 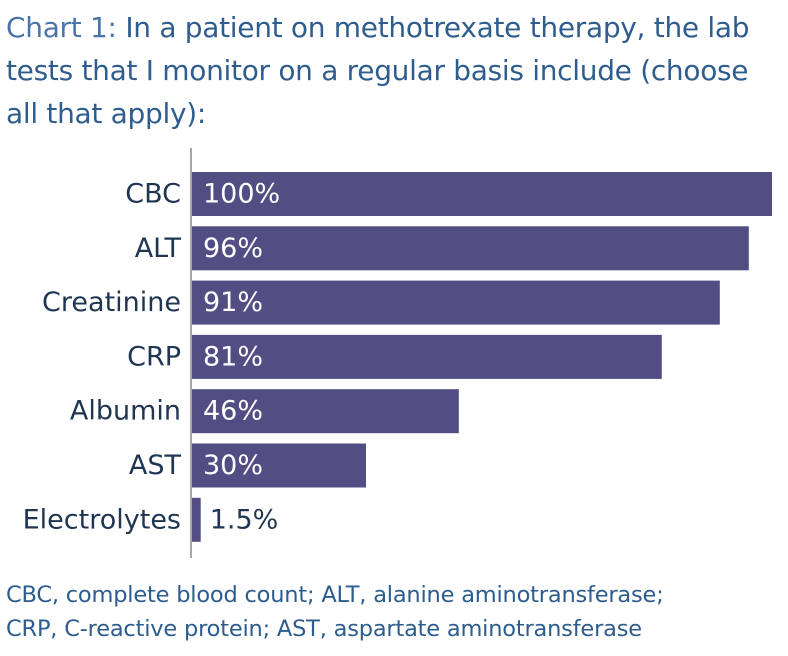 I want to click on category-label-albumin: Albumin, so click(x=125, y=411).